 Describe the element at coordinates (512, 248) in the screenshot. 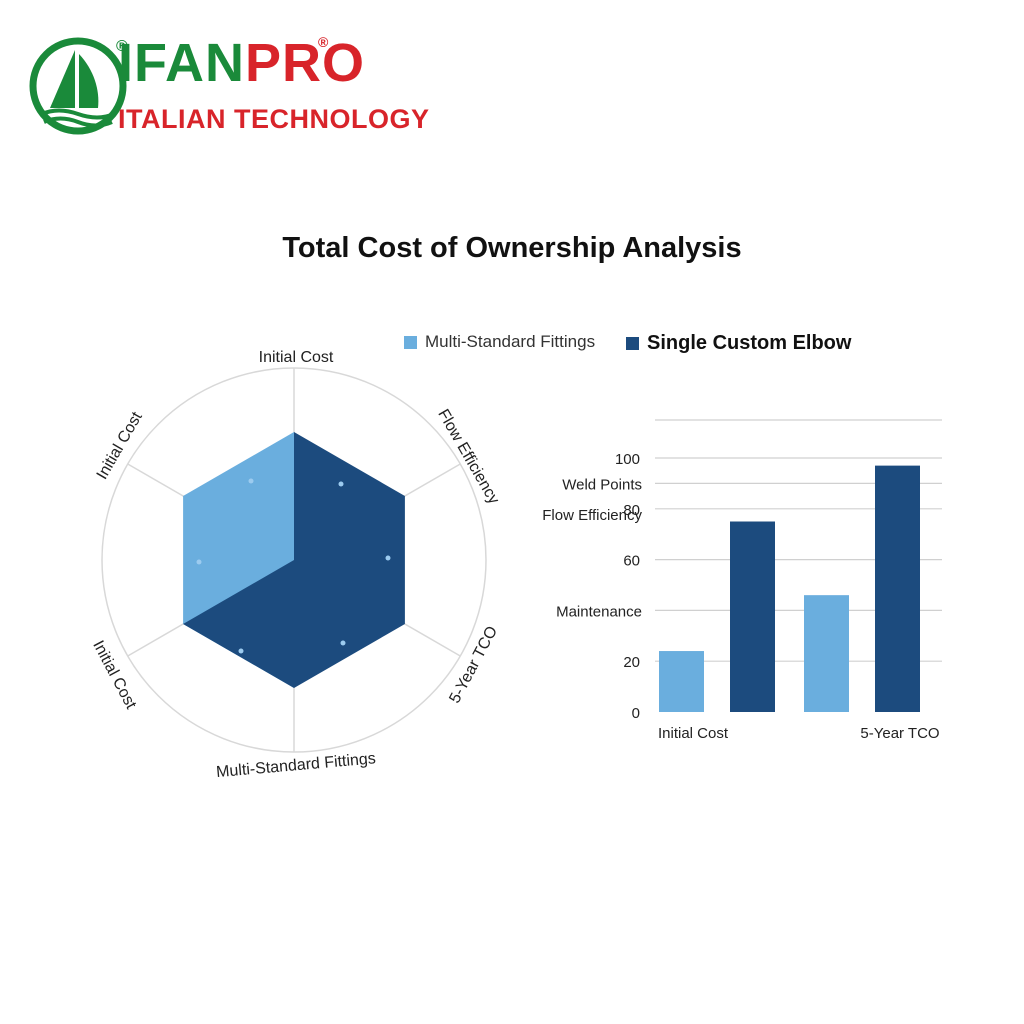

I see `chart-title: Total Cost of Ownership Analysis` at that location.